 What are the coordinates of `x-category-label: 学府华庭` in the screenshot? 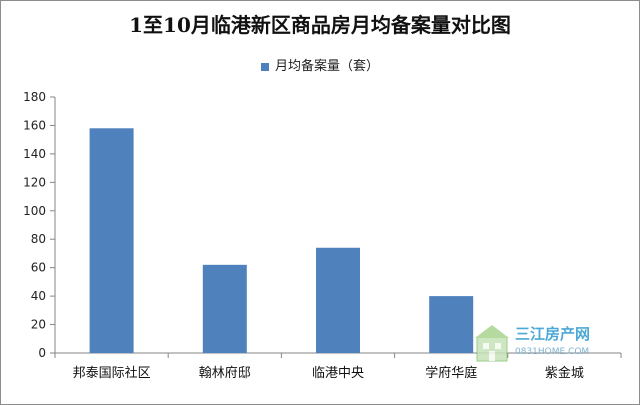 It's located at (451, 373).